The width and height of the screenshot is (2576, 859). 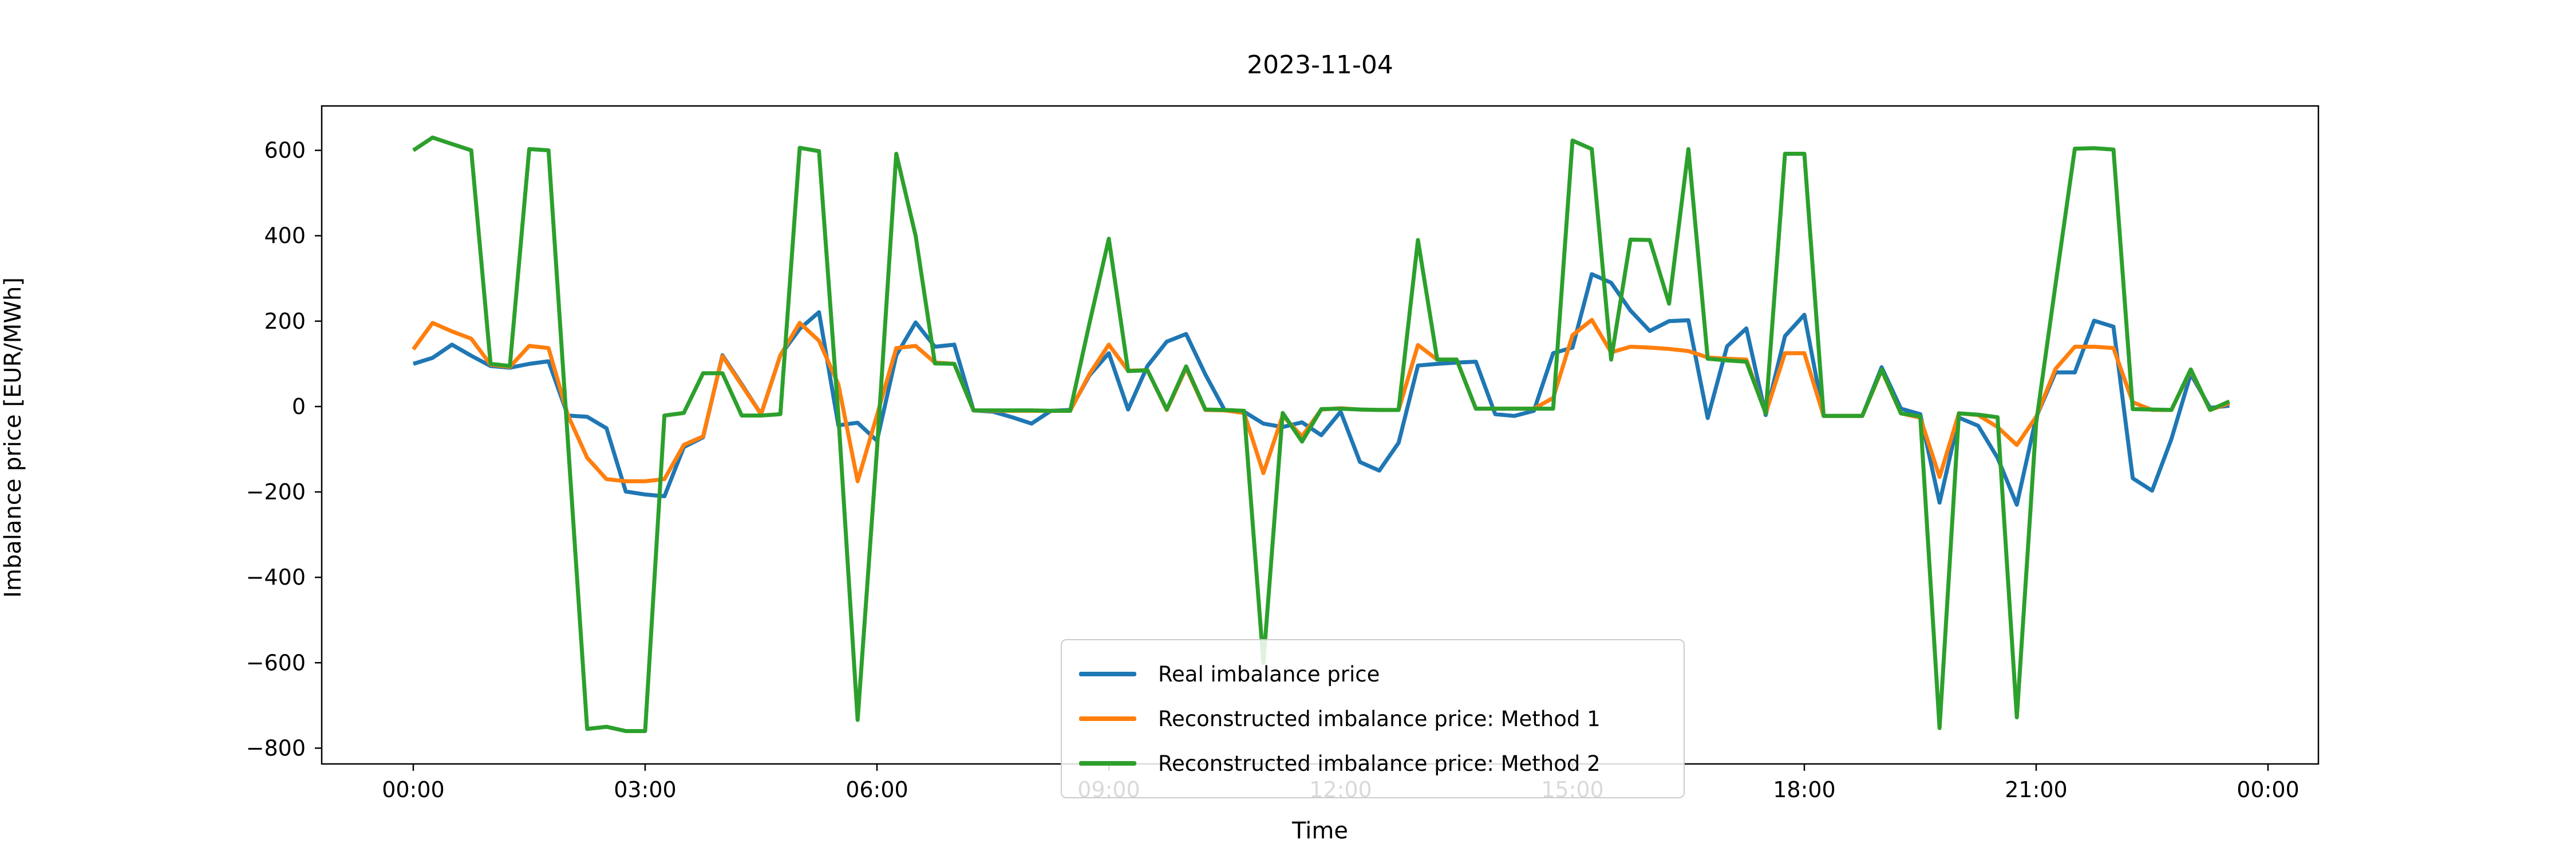 I want to click on chart-title: 2023-11-04, so click(x=1320, y=65).